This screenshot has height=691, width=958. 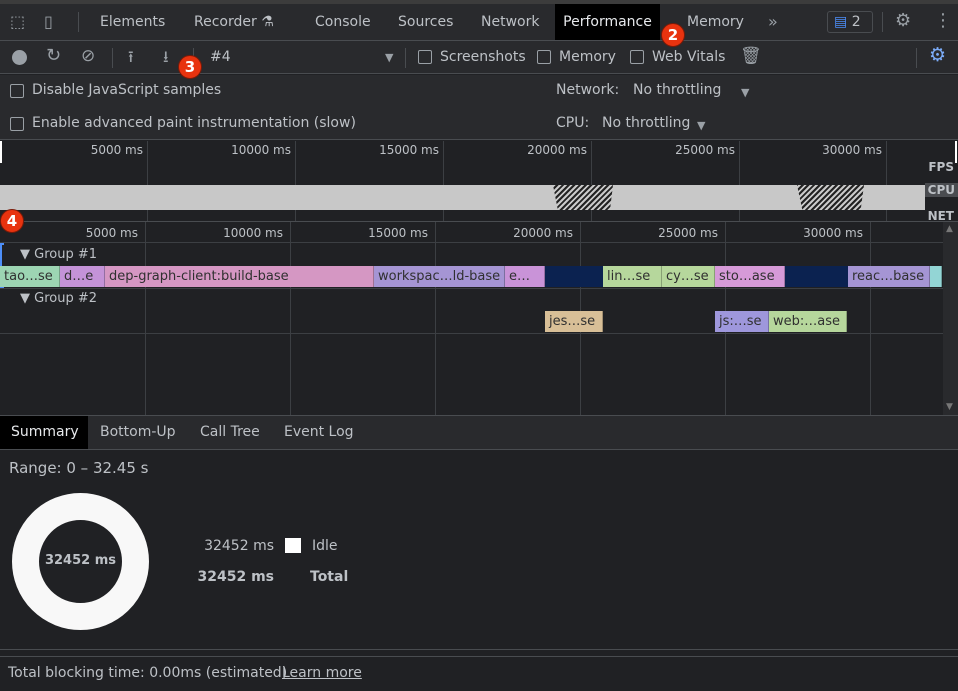 What do you see at coordinates (715, 22) in the screenshot?
I see `tab-memory: Memory` at bounding box center [715, 22].